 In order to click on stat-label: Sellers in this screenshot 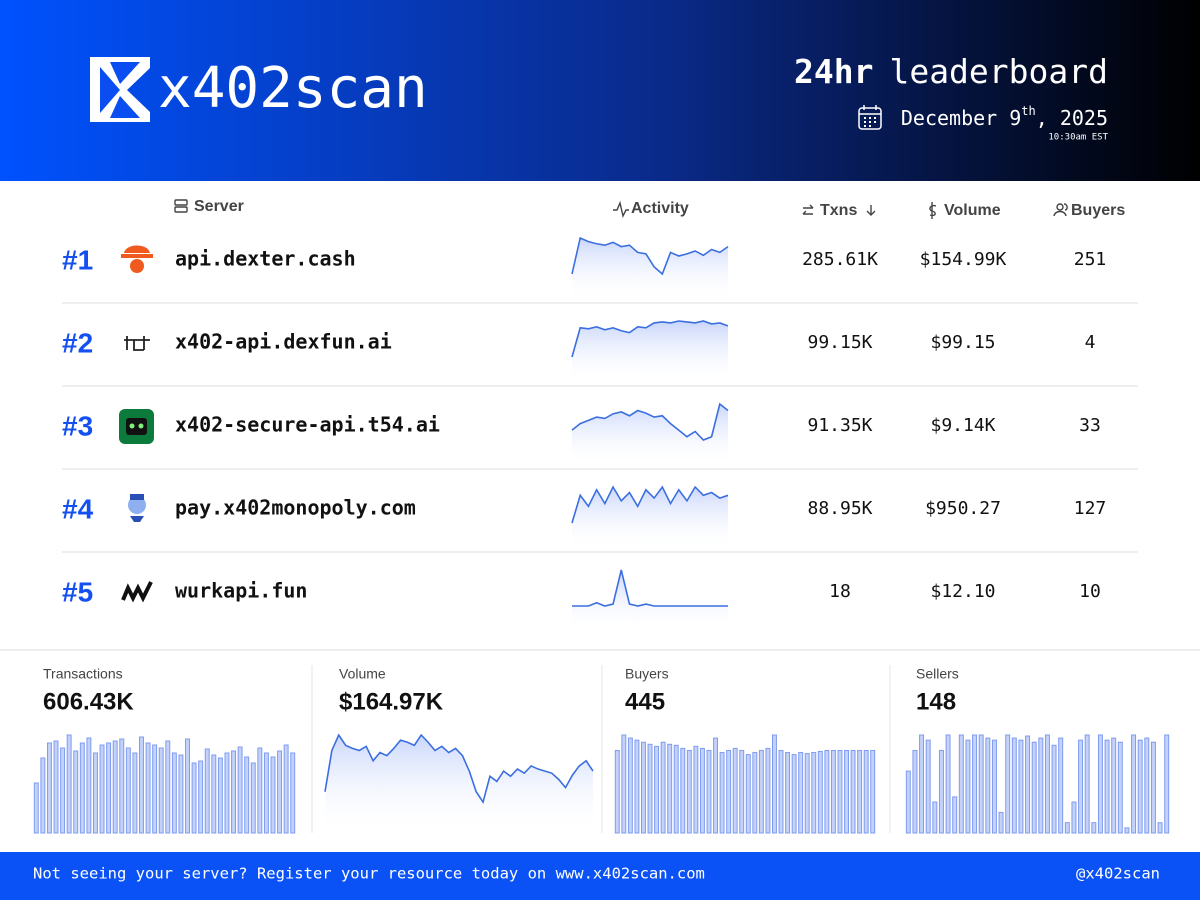, I will do `click(937, 674)`.